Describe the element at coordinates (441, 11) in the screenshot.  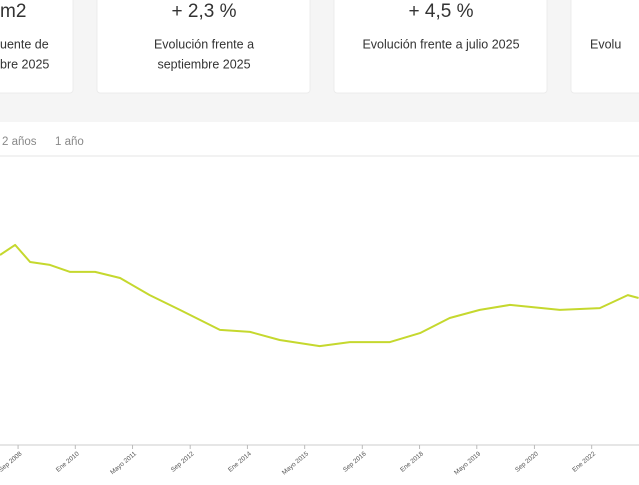
I see `card-value: + 4,5 %` at that location.